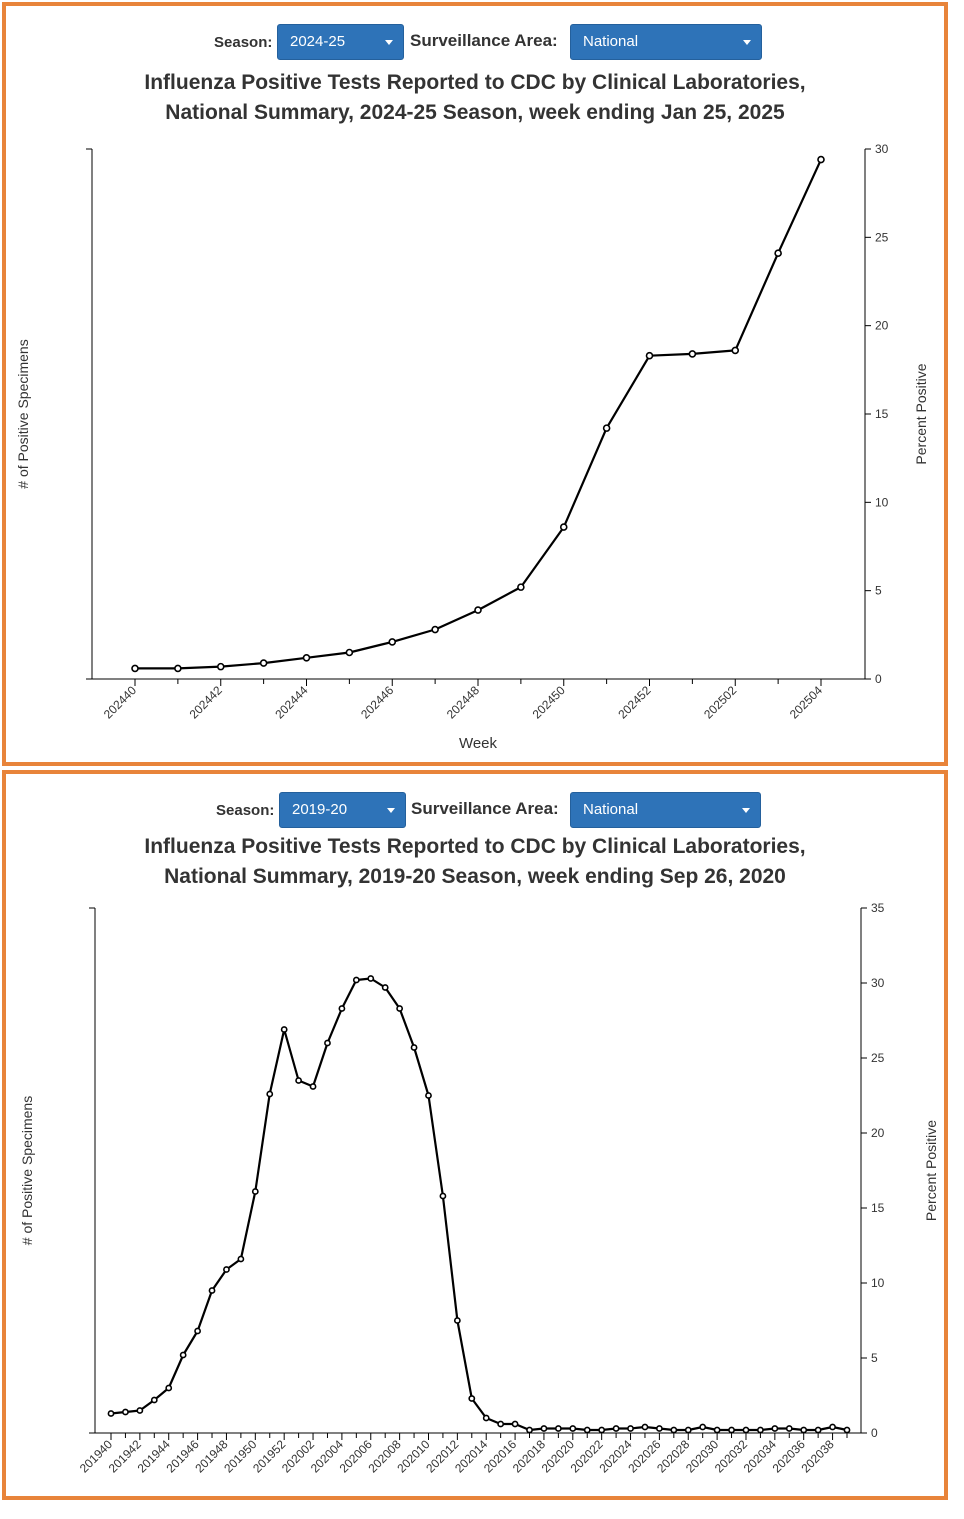  Describe the element at coordinates (206, 702) in the screenshot. I see `x-tick-label: 202442` at that location.